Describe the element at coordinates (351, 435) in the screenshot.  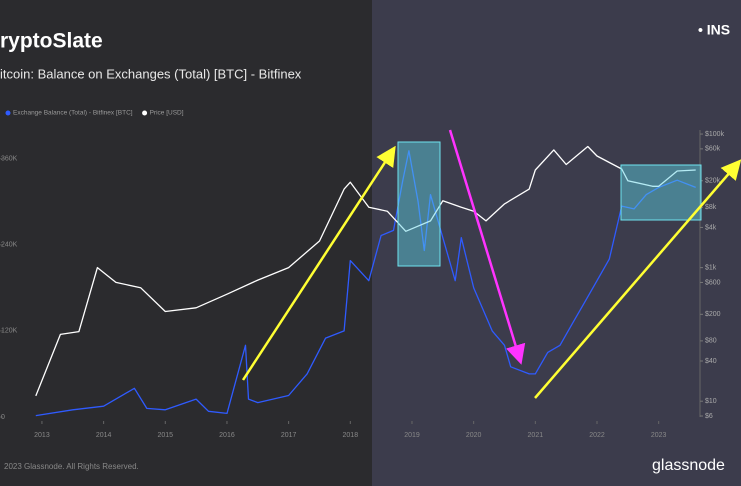
I see `x-tick-label: 2018` at that location.